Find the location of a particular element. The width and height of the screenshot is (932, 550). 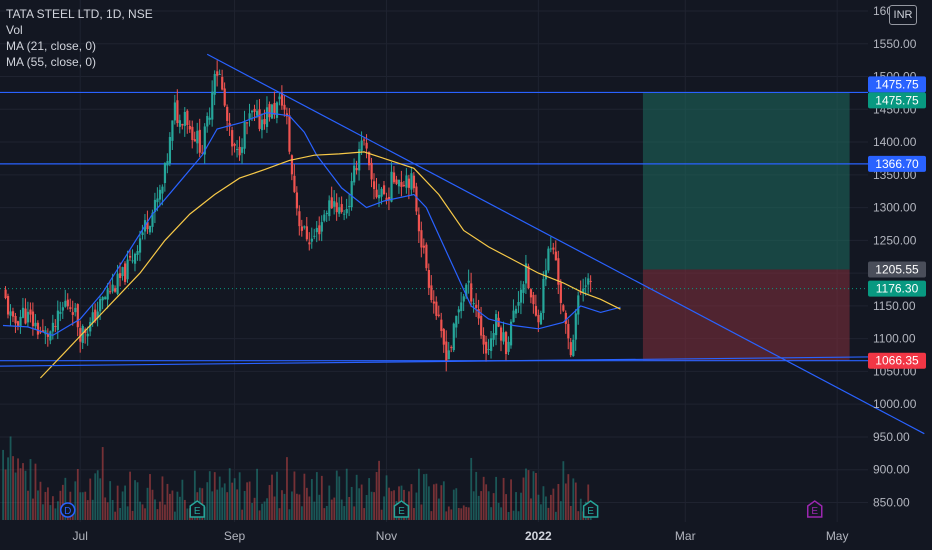

legend-title: TATA STEEL LTD, 1D, NSE is located at coordinates (79, 14).